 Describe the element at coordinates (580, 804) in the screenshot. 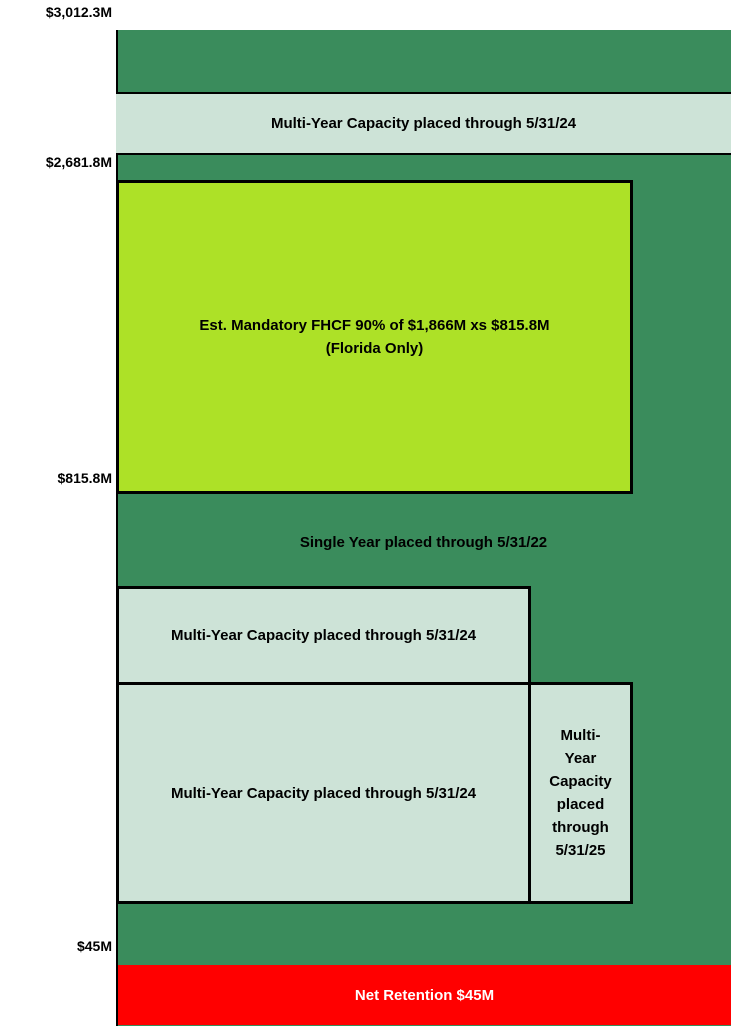

I see `layer-text-line: placed` at that location.